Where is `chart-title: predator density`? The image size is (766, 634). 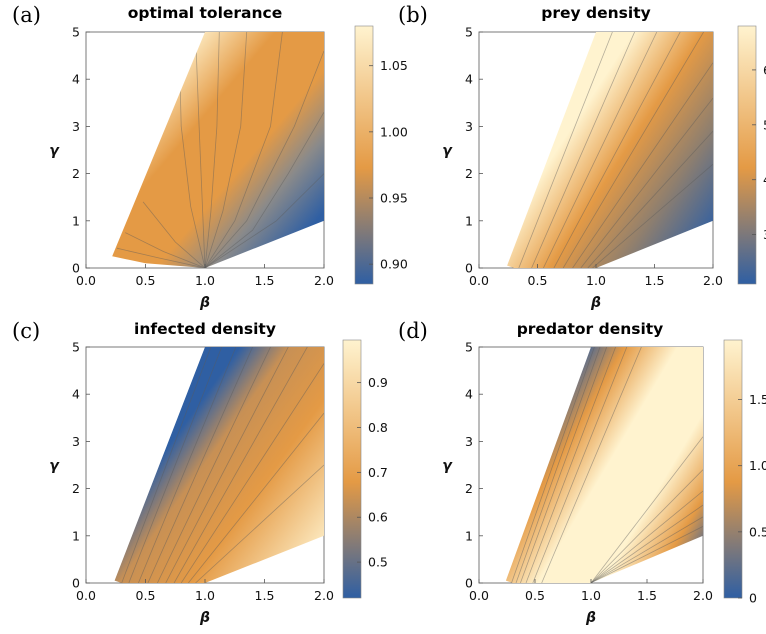 chart-title: predator density is located at coordinates (590, 329).